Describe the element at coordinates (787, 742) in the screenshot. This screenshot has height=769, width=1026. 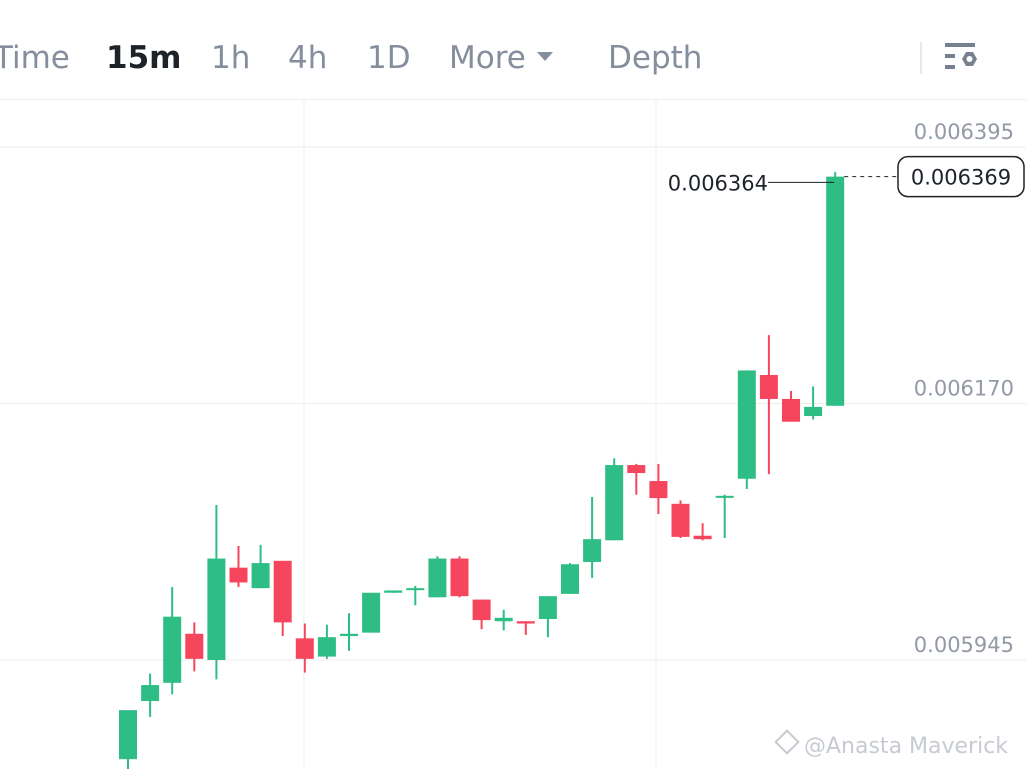
I see `diamond-logo-icon` at that location.